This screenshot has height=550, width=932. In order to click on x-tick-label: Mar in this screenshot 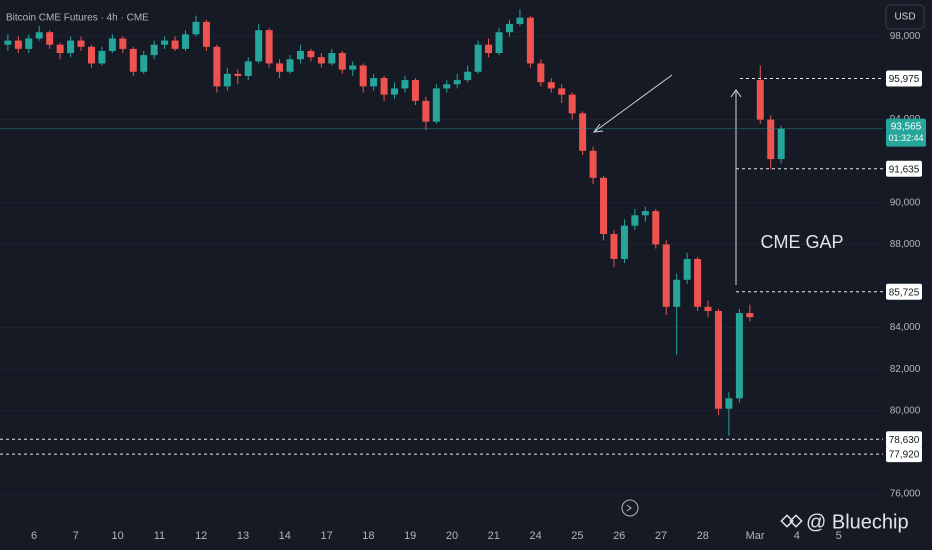, I will do `click(755, 536)`.